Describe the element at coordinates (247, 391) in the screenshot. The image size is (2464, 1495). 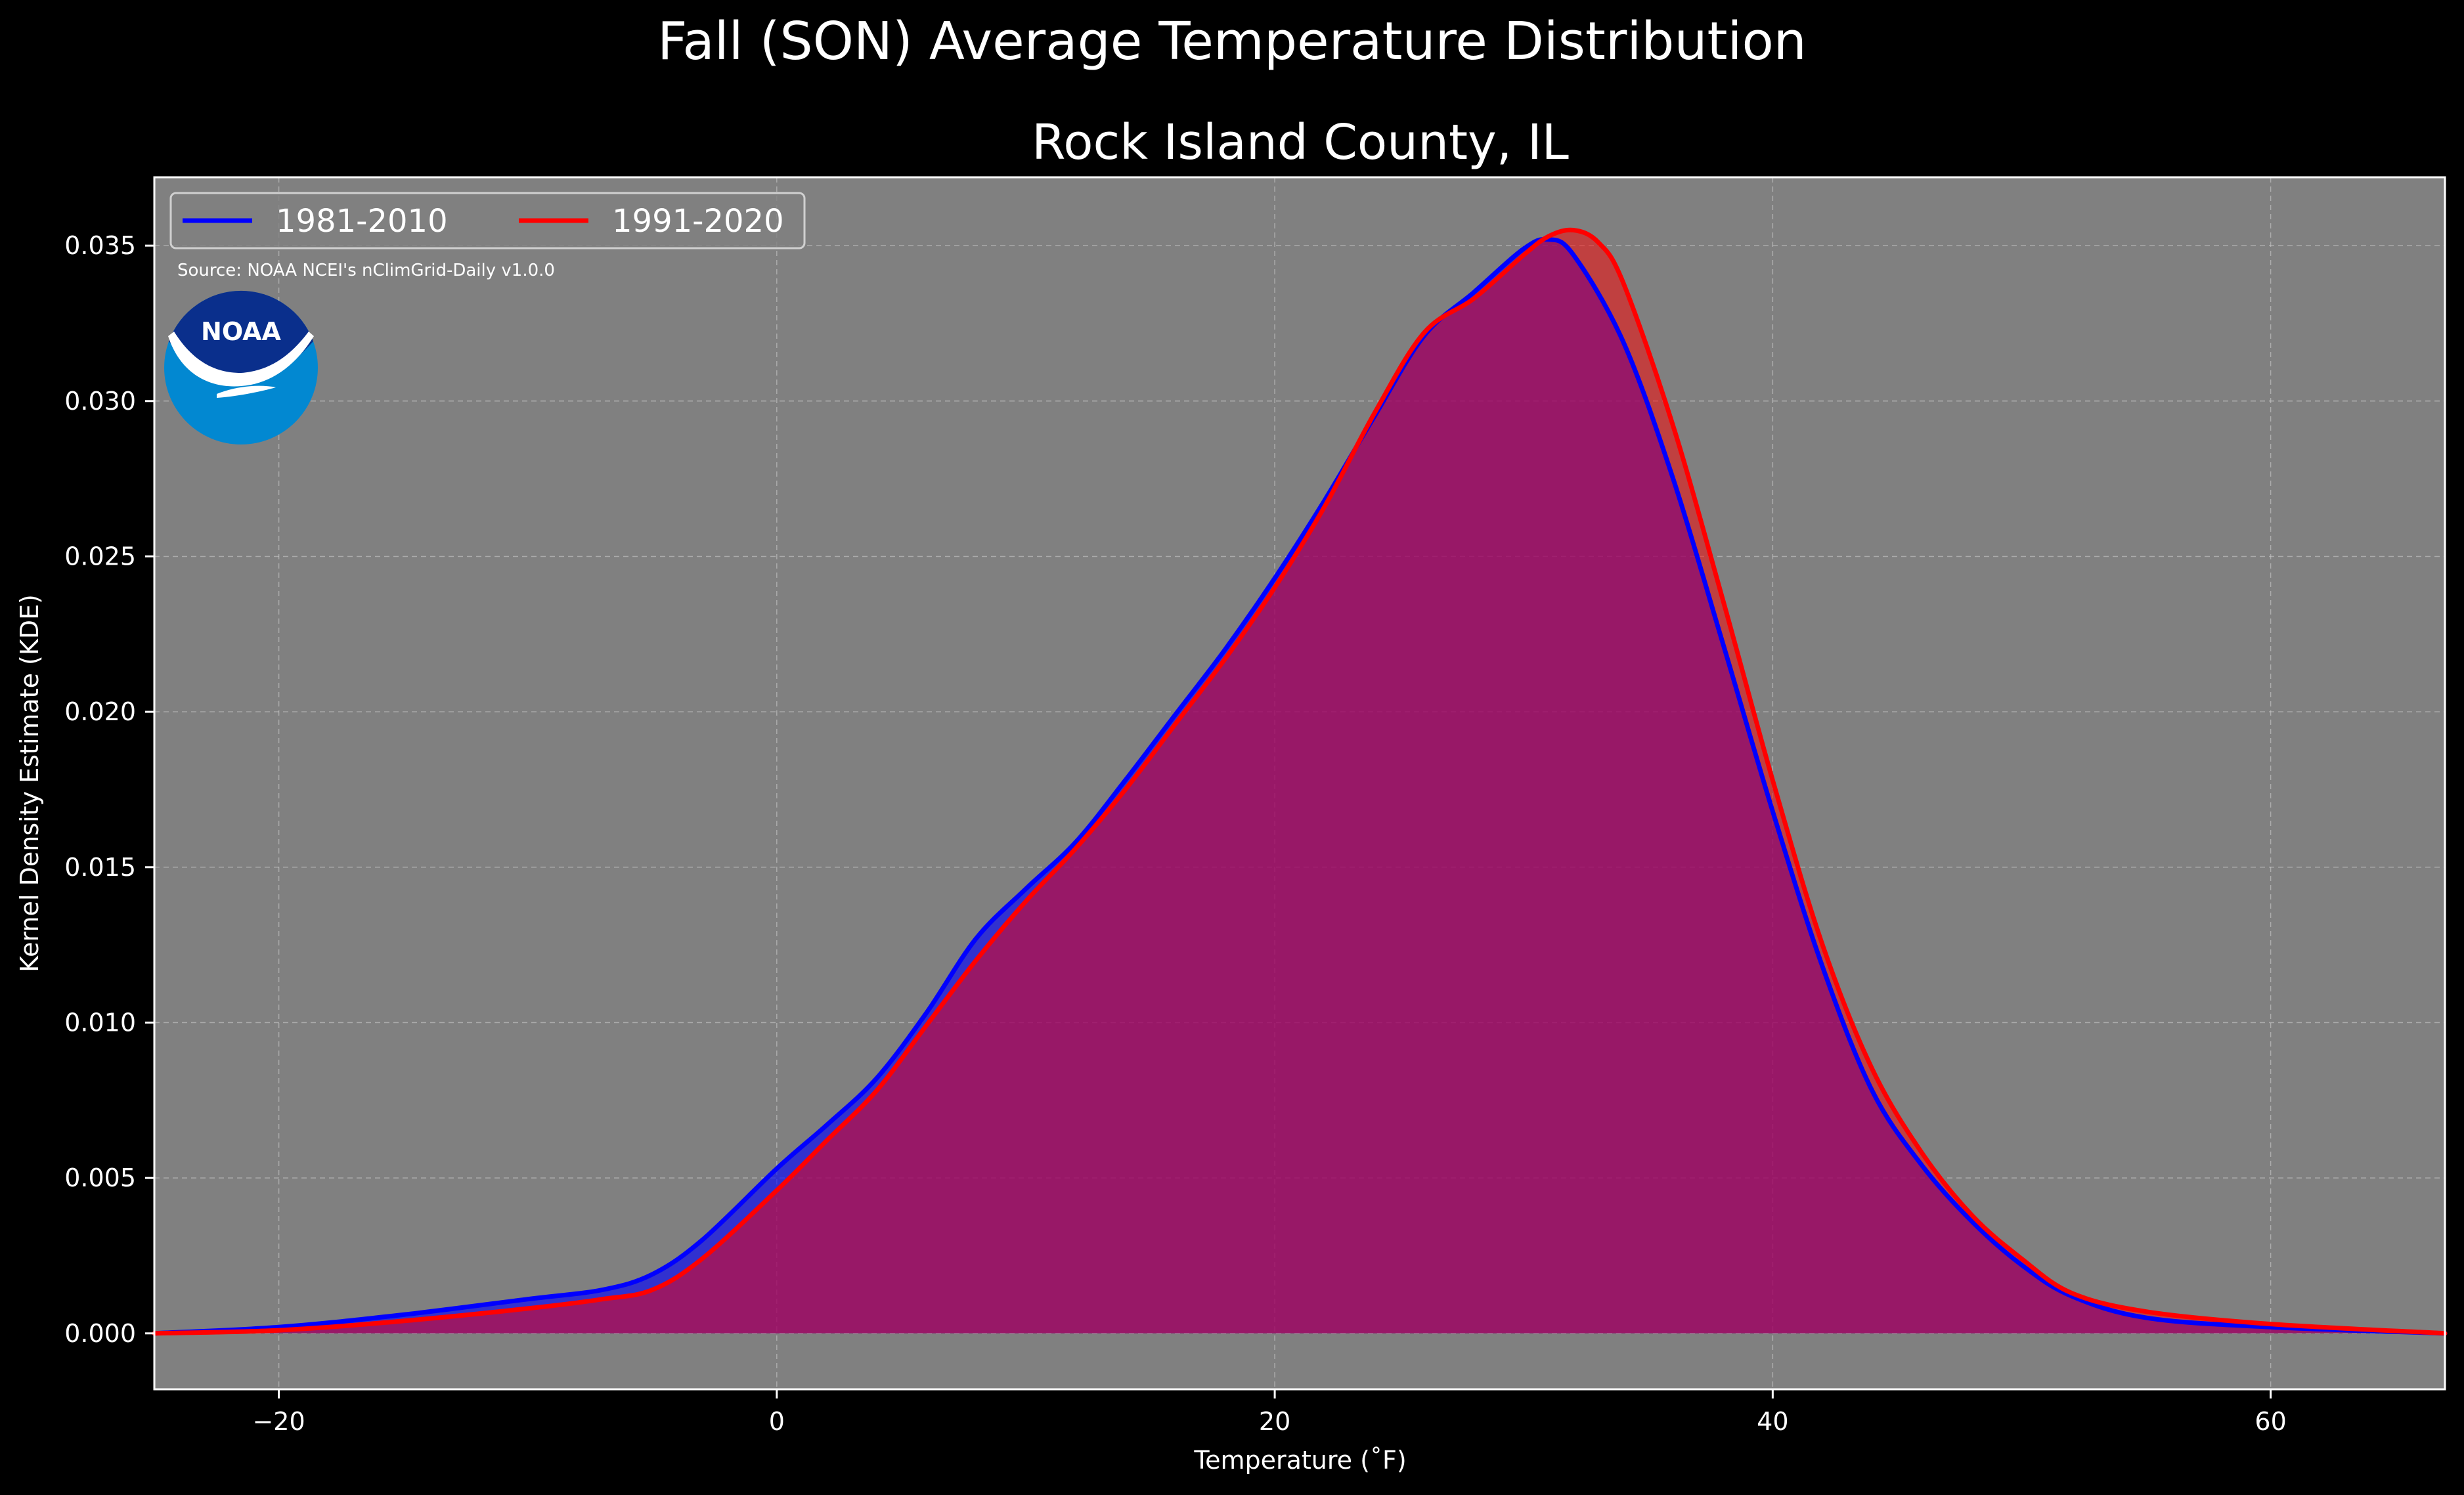
I see `noaa-logo-gull-tail` at that location.